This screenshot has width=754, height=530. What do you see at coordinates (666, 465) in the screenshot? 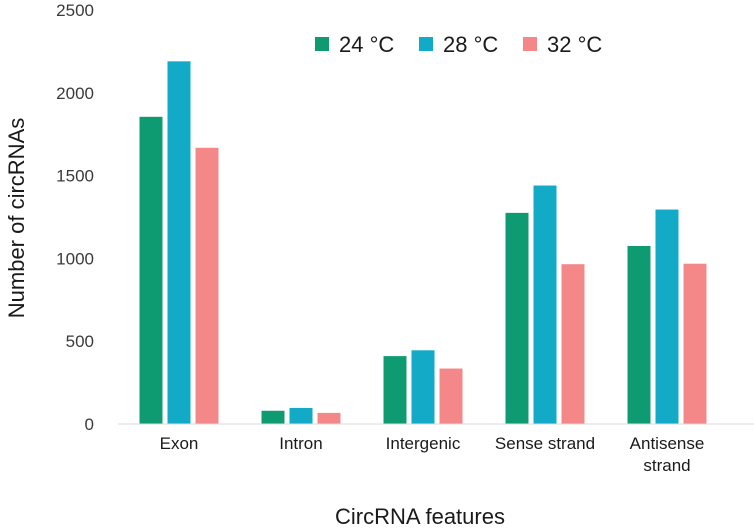
I see `x-tick-label-line: strand` at bounding box center [666, 465].